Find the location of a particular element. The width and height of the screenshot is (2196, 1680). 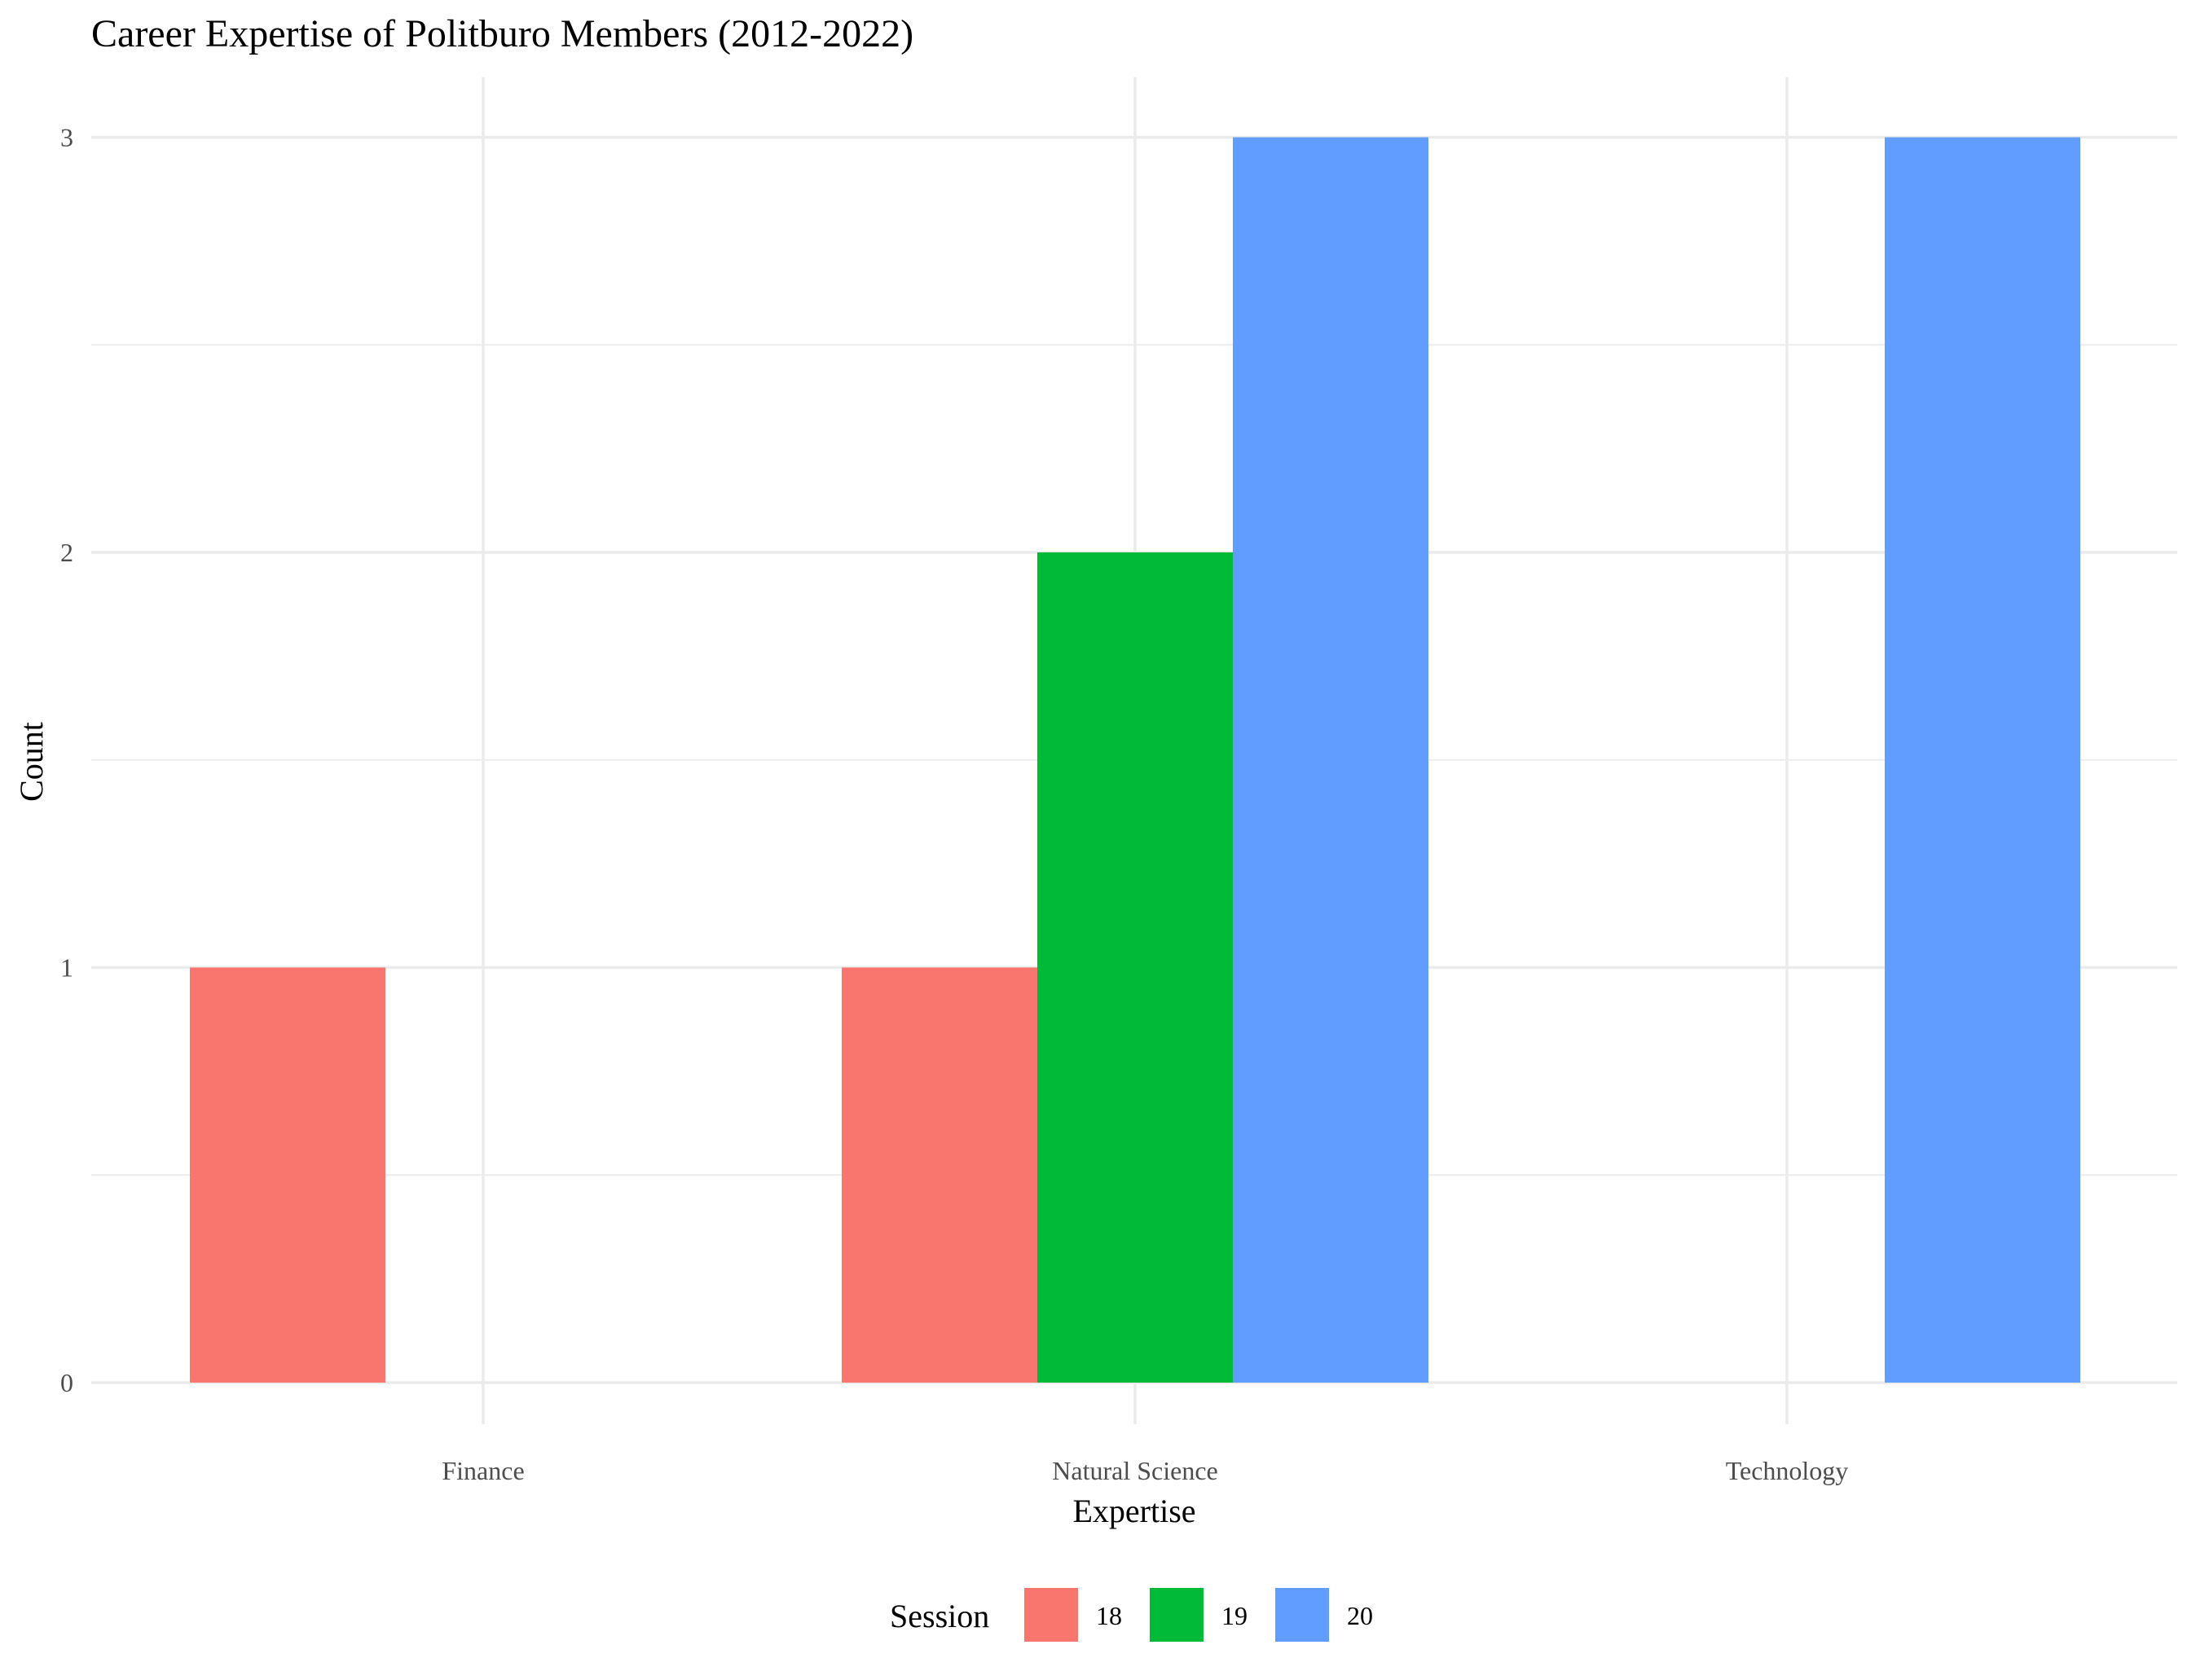

legend-label: 18 is located at coordinates (1109, 1616).